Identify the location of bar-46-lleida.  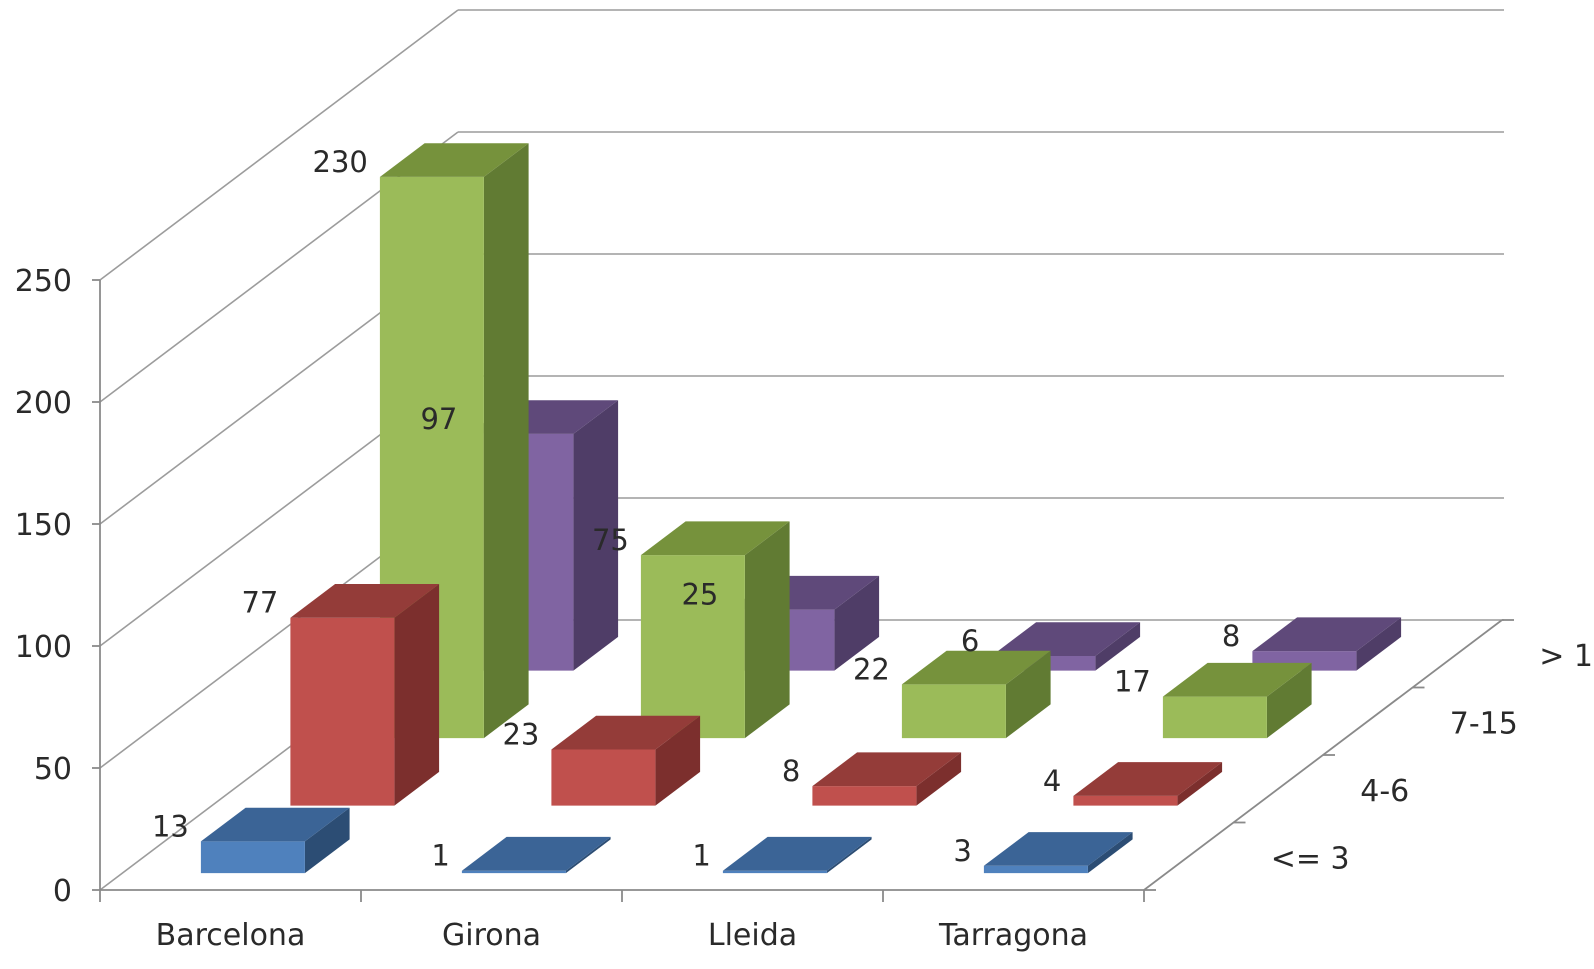
(887, 779).